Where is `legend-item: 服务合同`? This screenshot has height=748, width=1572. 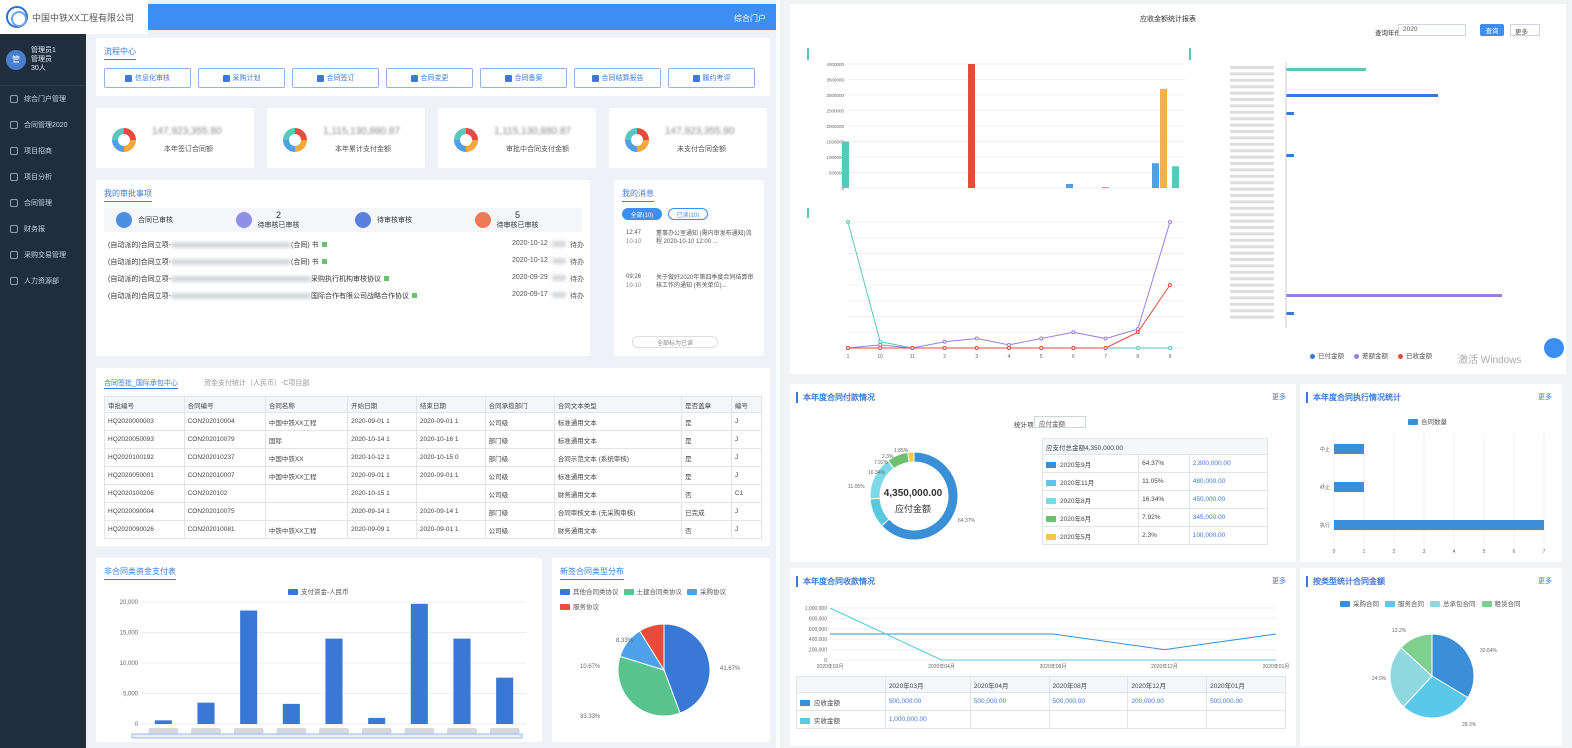
legend-item: 服务合同 is located at coordinates (1404, 603).